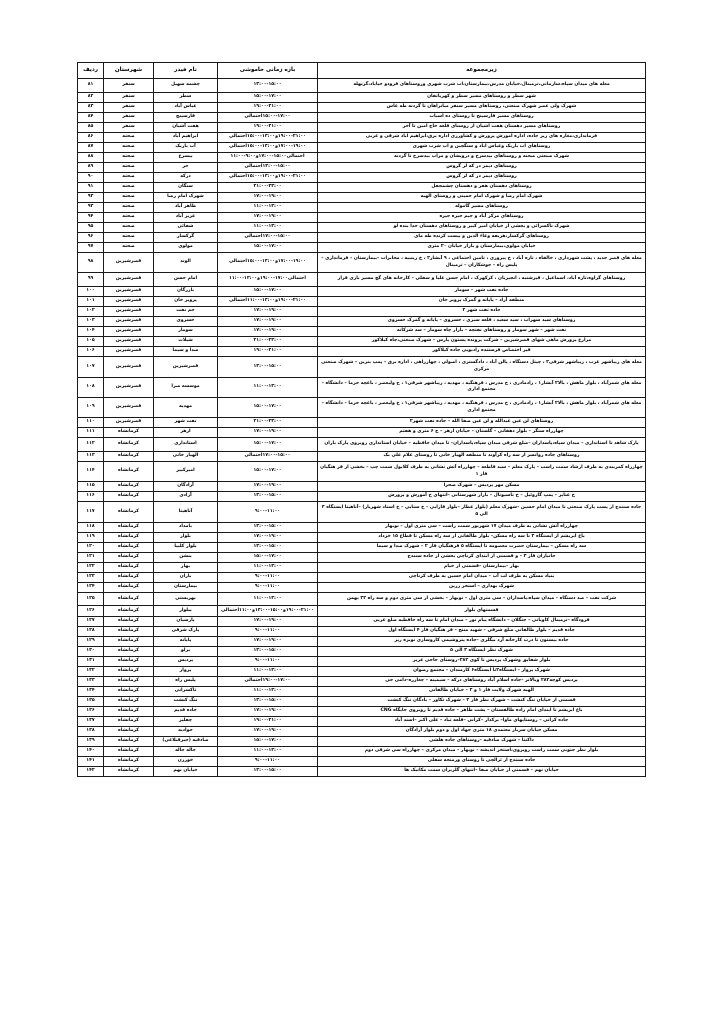 The width and height of the screenshot is (724, 1024). I want to click on cell-time: ۹:۰۰-۱۱:۰۰, so click(267, 661).